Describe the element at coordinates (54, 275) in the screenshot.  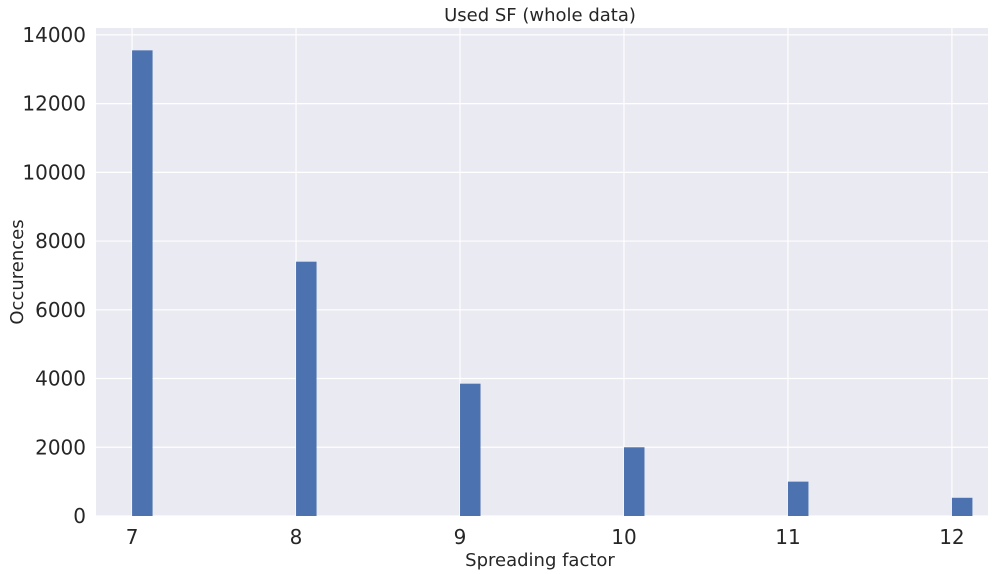
I see `y-tick-labels: 0 2000 4000 6000 8000 10000 12000 14000` at that location.